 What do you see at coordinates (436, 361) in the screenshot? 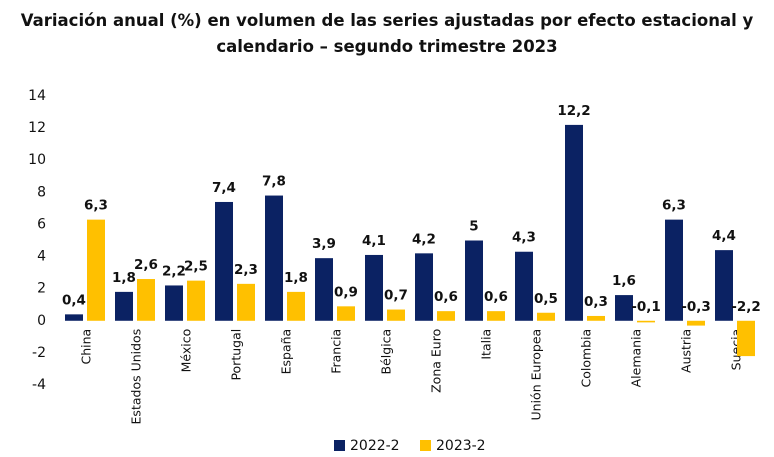
I see `x-tick-label: Zona Euro` at bounding box center [436, 361].